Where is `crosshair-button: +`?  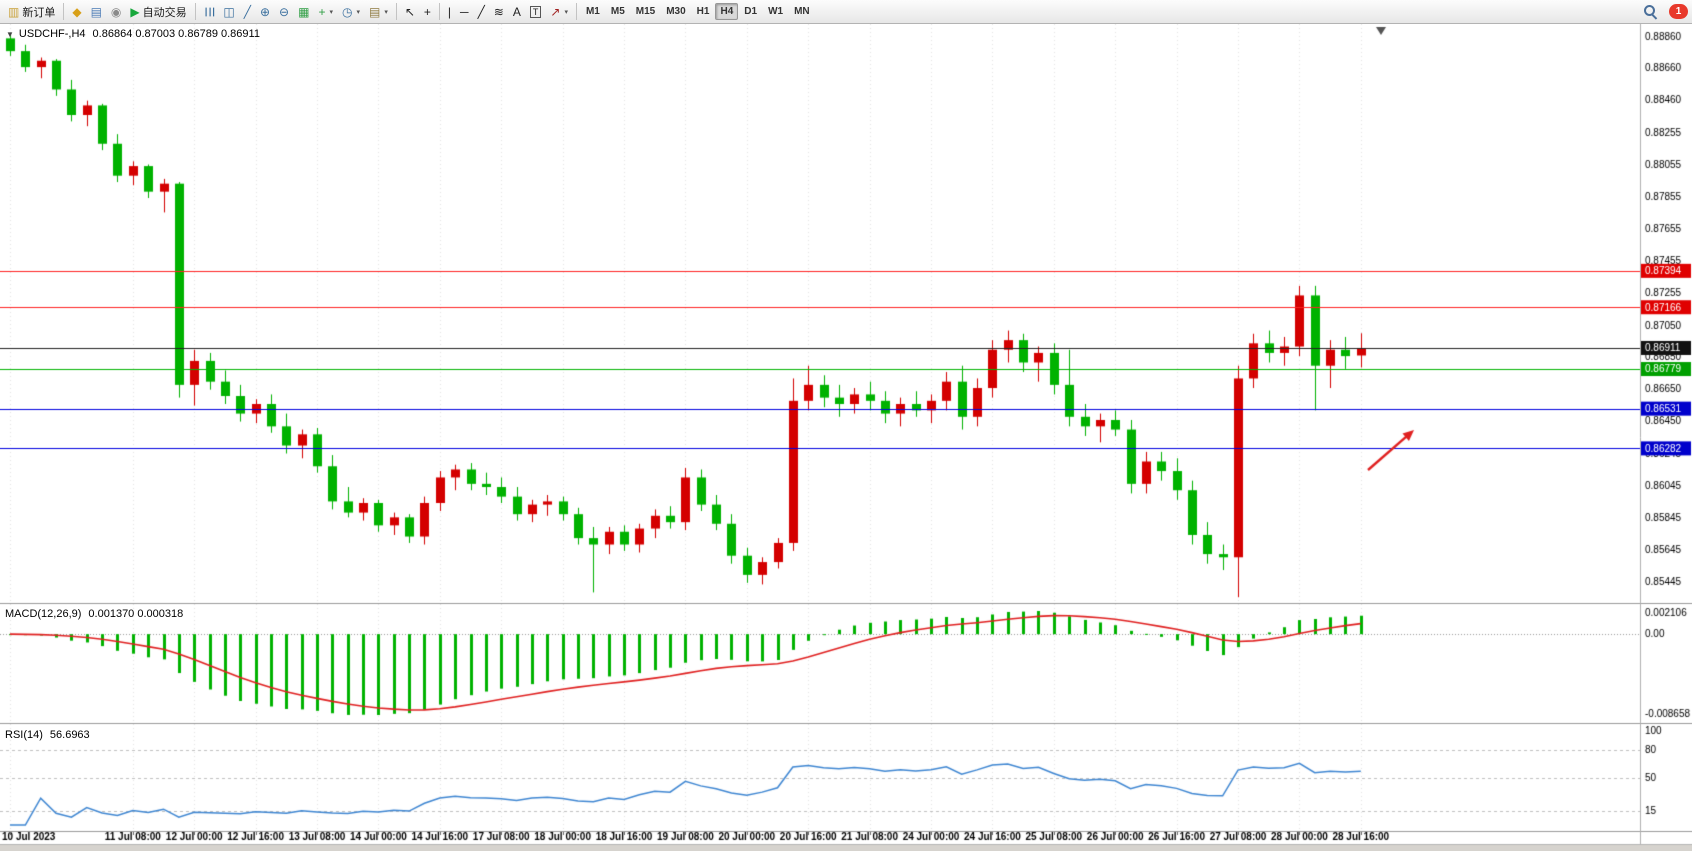
crosshair-button: + is located at coordinates (427, 12).